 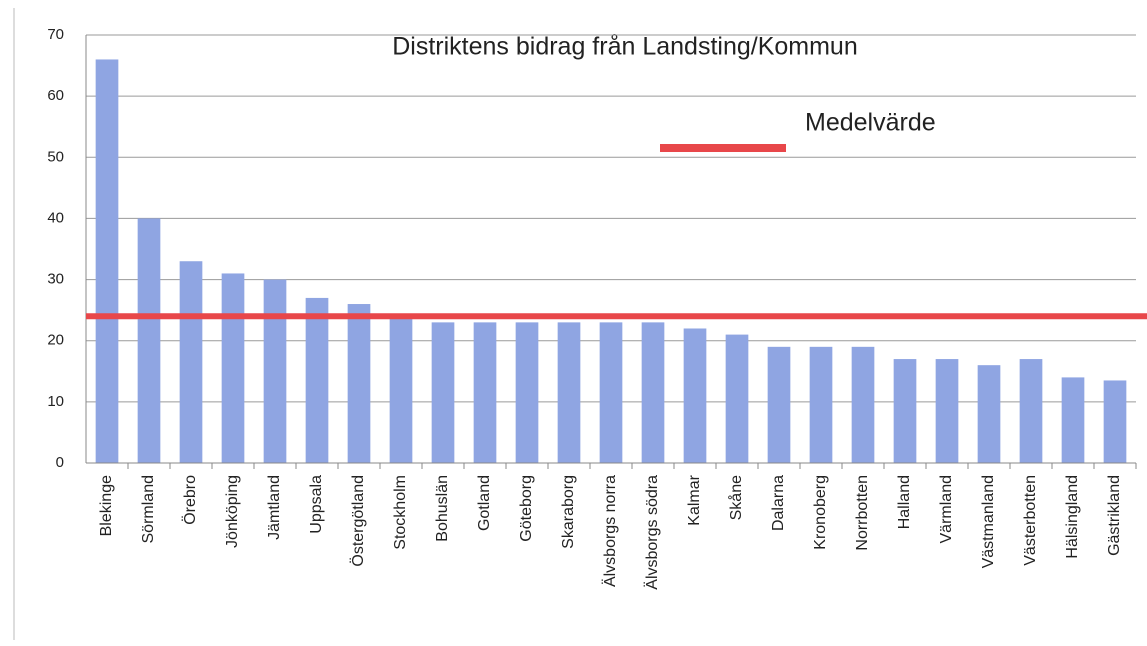 I want to click on x-tick-label: Örebro, so click(x=190, y=500).